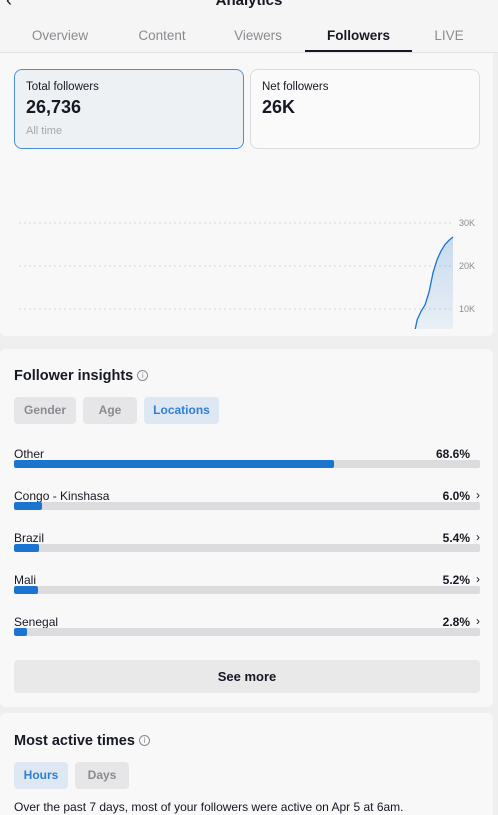 The width and height of the screenshot is (498, 815). Describe the element at coordinates (249, 52) in the screenshot. I see `tab-divider` at that location.